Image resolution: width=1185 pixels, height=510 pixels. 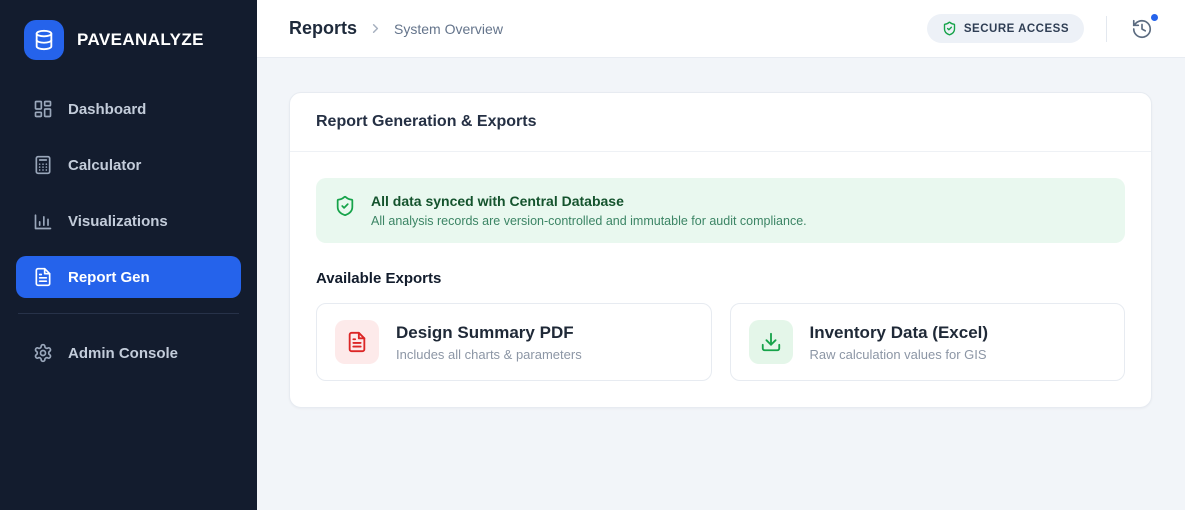 I want to click on breadcrumb-page: System Overview, so click(x=448, y=28).